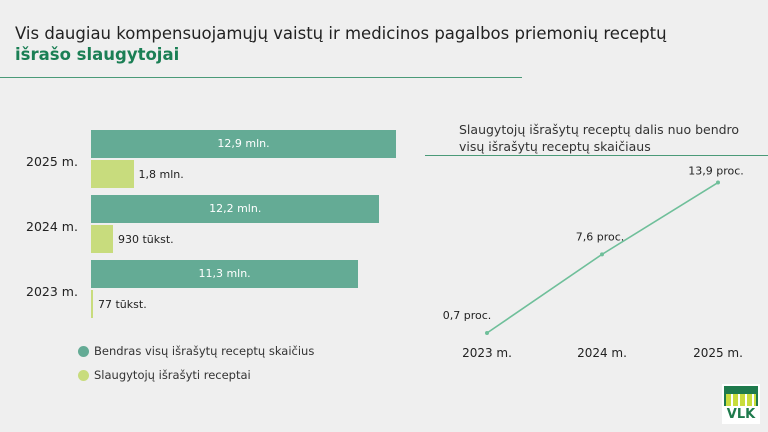 The width and height of the screenshot is (768, 432). I want to click on bar-total: 12,2 mln., so click(235, 209).